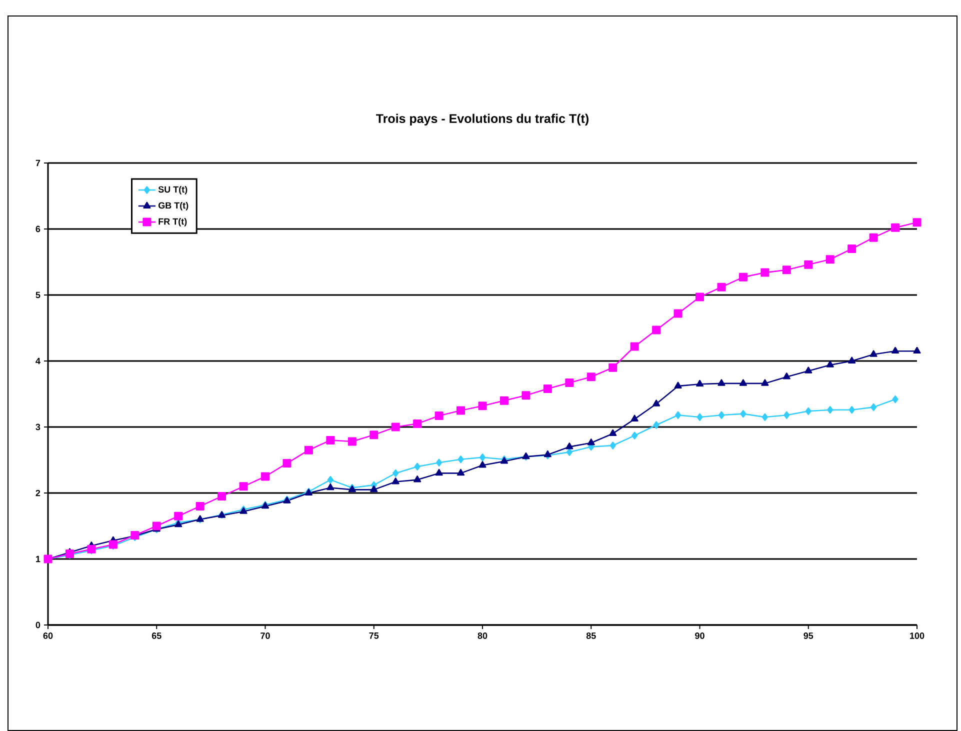  What do you see at coordinates (483, 635) in the screenshot?
I see `x-tick-label: 80` at bounding box center [483, 635].